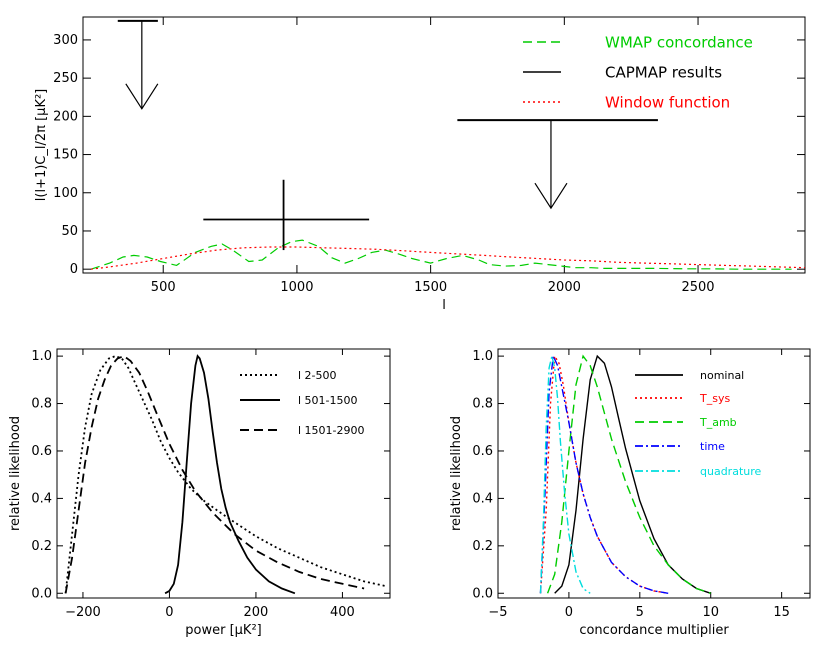 This screenshot has height=653, width=830. I want to click on legend-item: l 501-1500, so click(299, 400).